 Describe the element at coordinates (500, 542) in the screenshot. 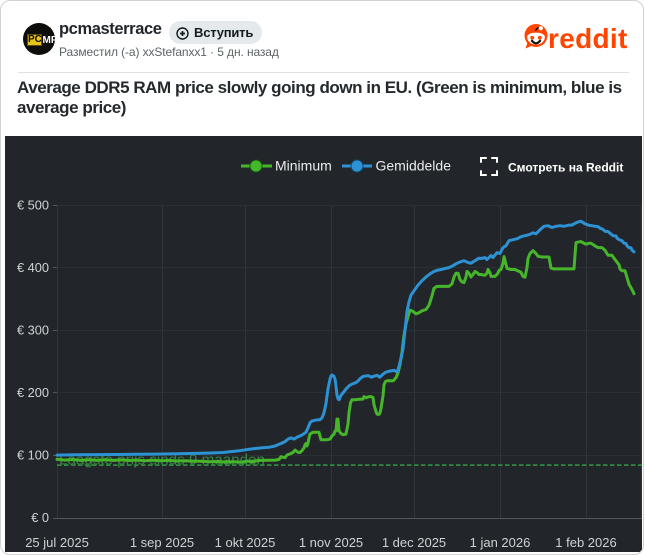

I see `svg-text: 1 jan 2026` at that location.